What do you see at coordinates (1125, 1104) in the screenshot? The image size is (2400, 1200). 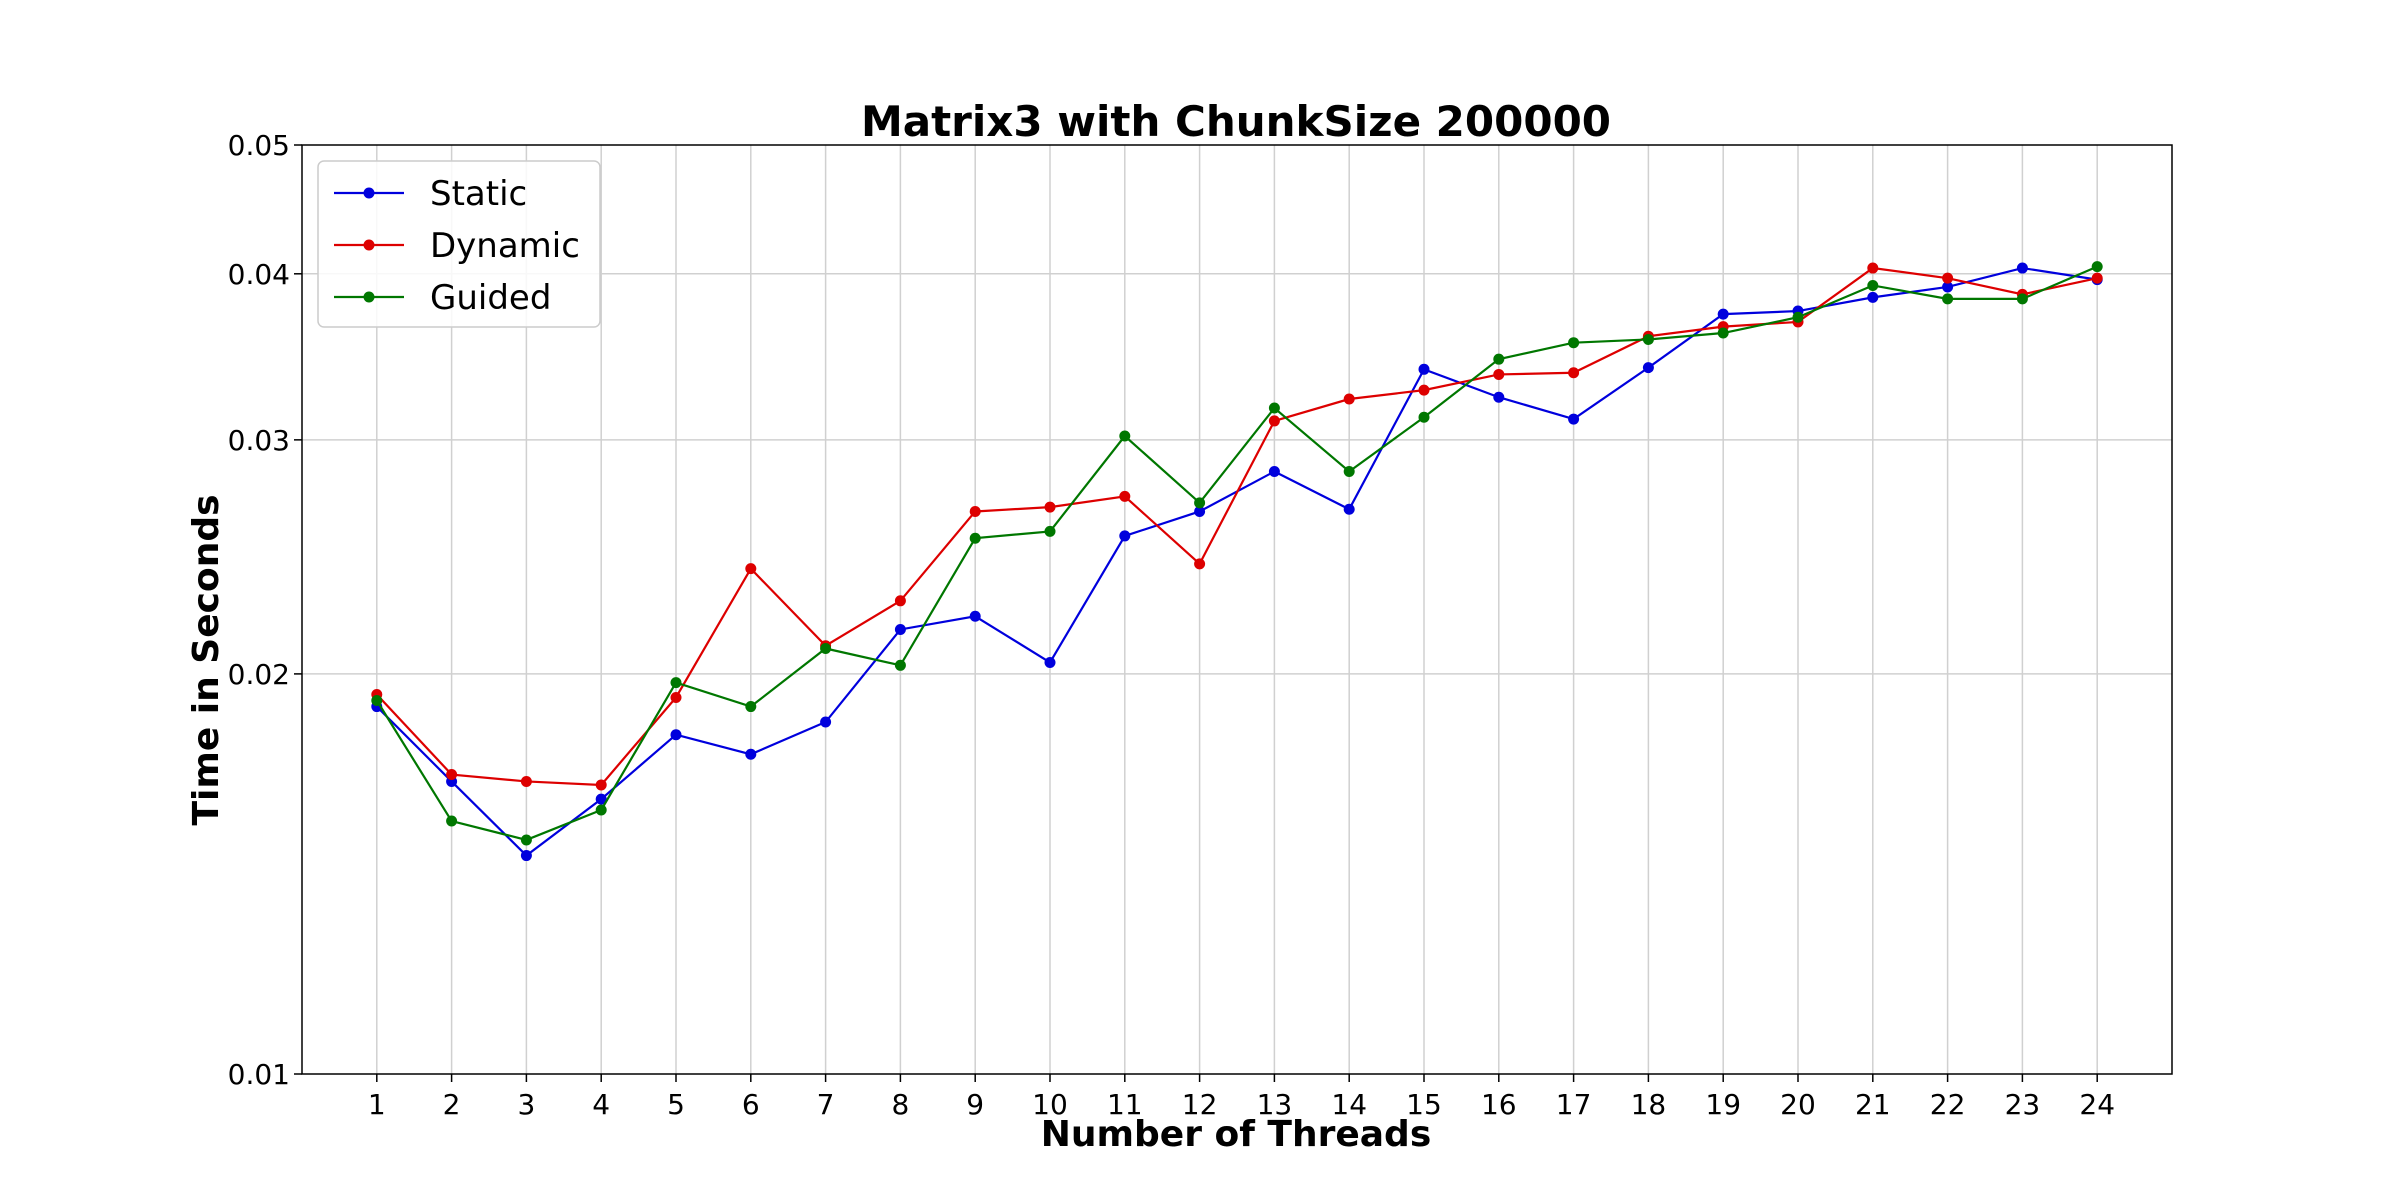 I see `x-tick-label: 11` at bounding box center [1125, 1104].